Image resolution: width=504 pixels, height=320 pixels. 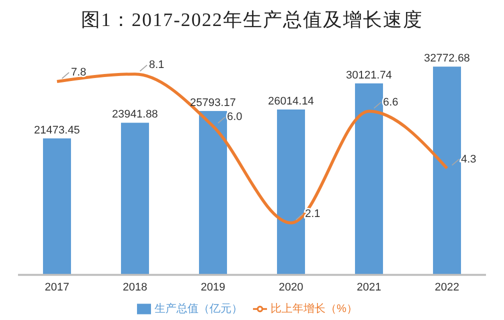 What do you see at coordinates (468, 159) in the screenshot?
I see `data-label: 4.3` at bounding box center [468, 159].